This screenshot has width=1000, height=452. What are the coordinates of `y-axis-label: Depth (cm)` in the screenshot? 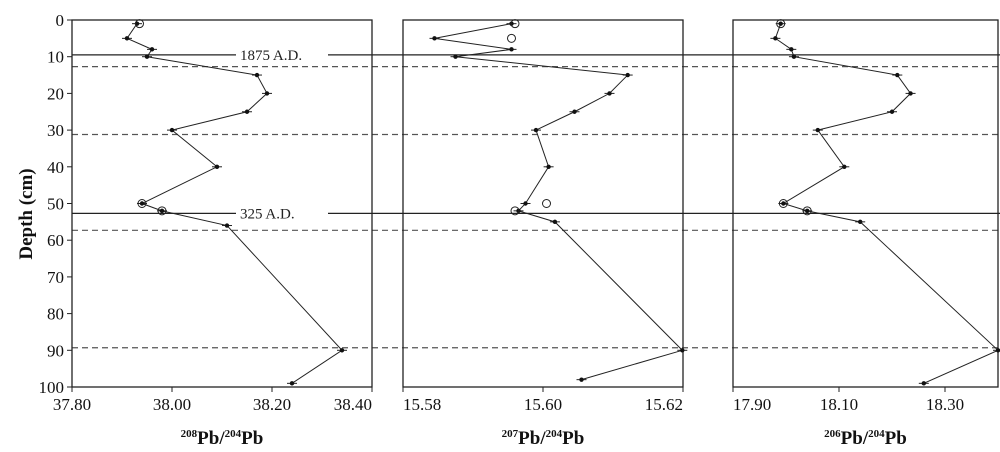 It's located at (26, 213).